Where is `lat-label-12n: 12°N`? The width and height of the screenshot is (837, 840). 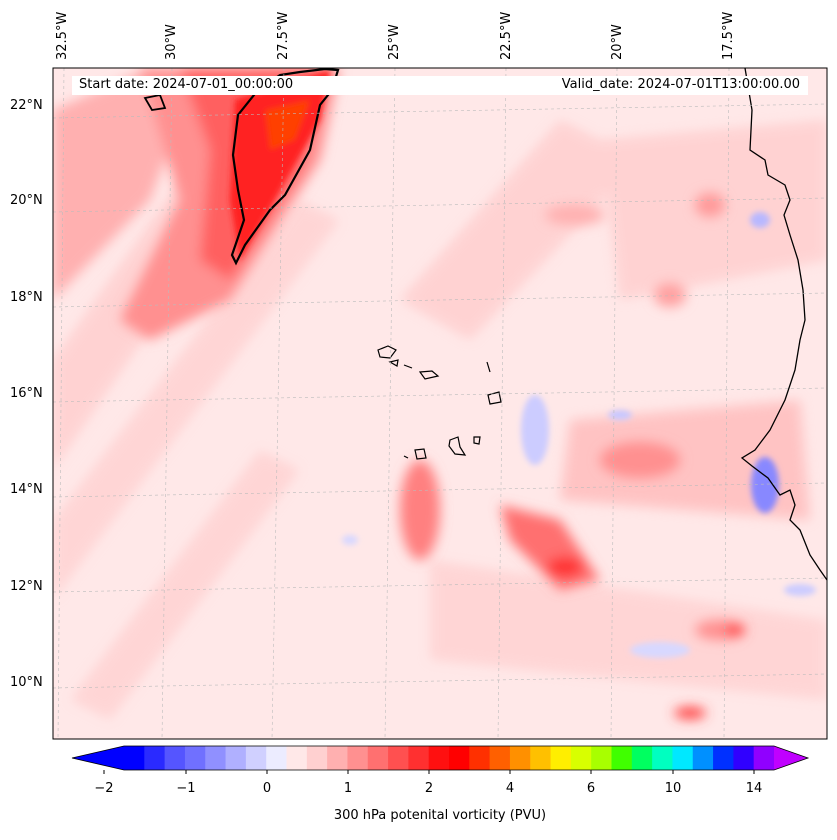
lat-label-12n: 12°N is located at coordinates (26, 586).